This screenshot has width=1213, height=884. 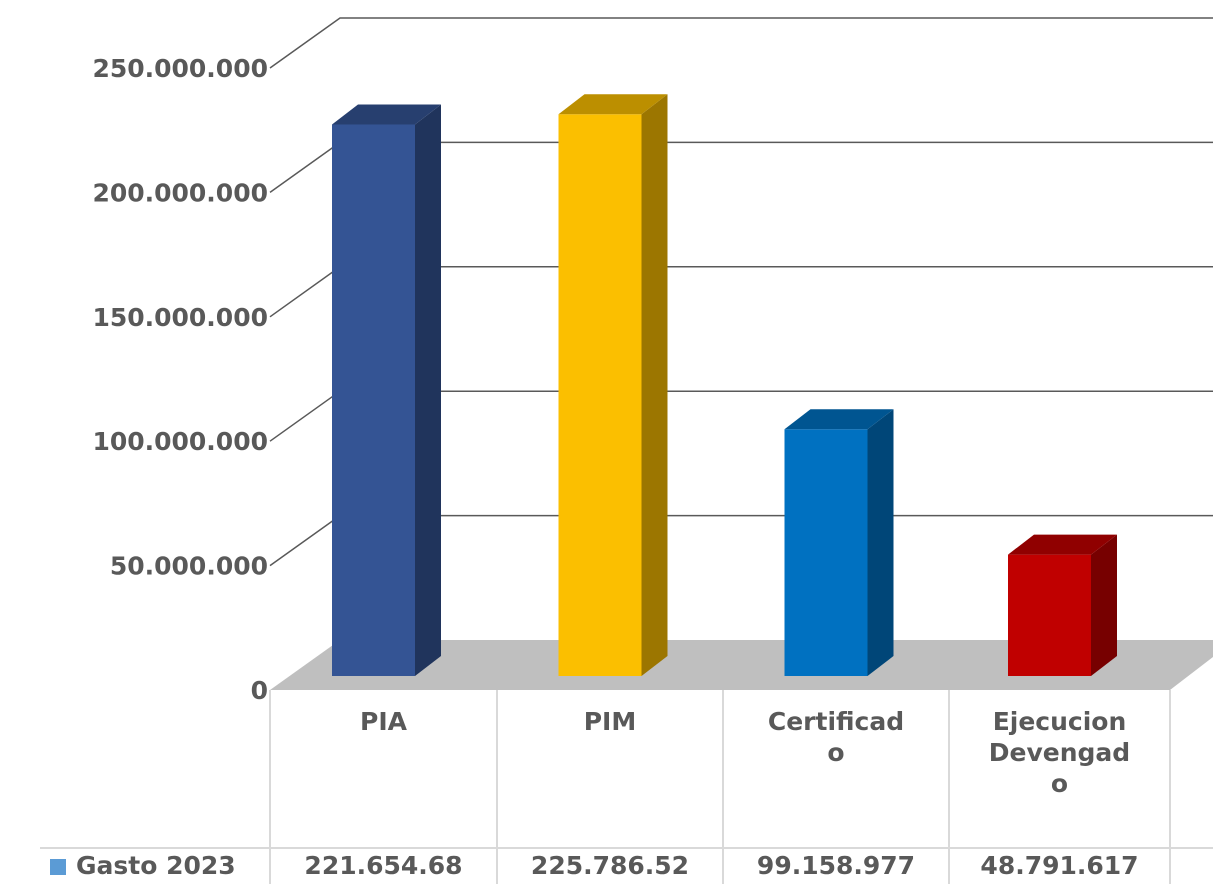 What do you see at coordinates (1059, 752) in the screenshot?
I see `x-tick-label: Ejecucion Devengado` at bounding box center [1059, 752].